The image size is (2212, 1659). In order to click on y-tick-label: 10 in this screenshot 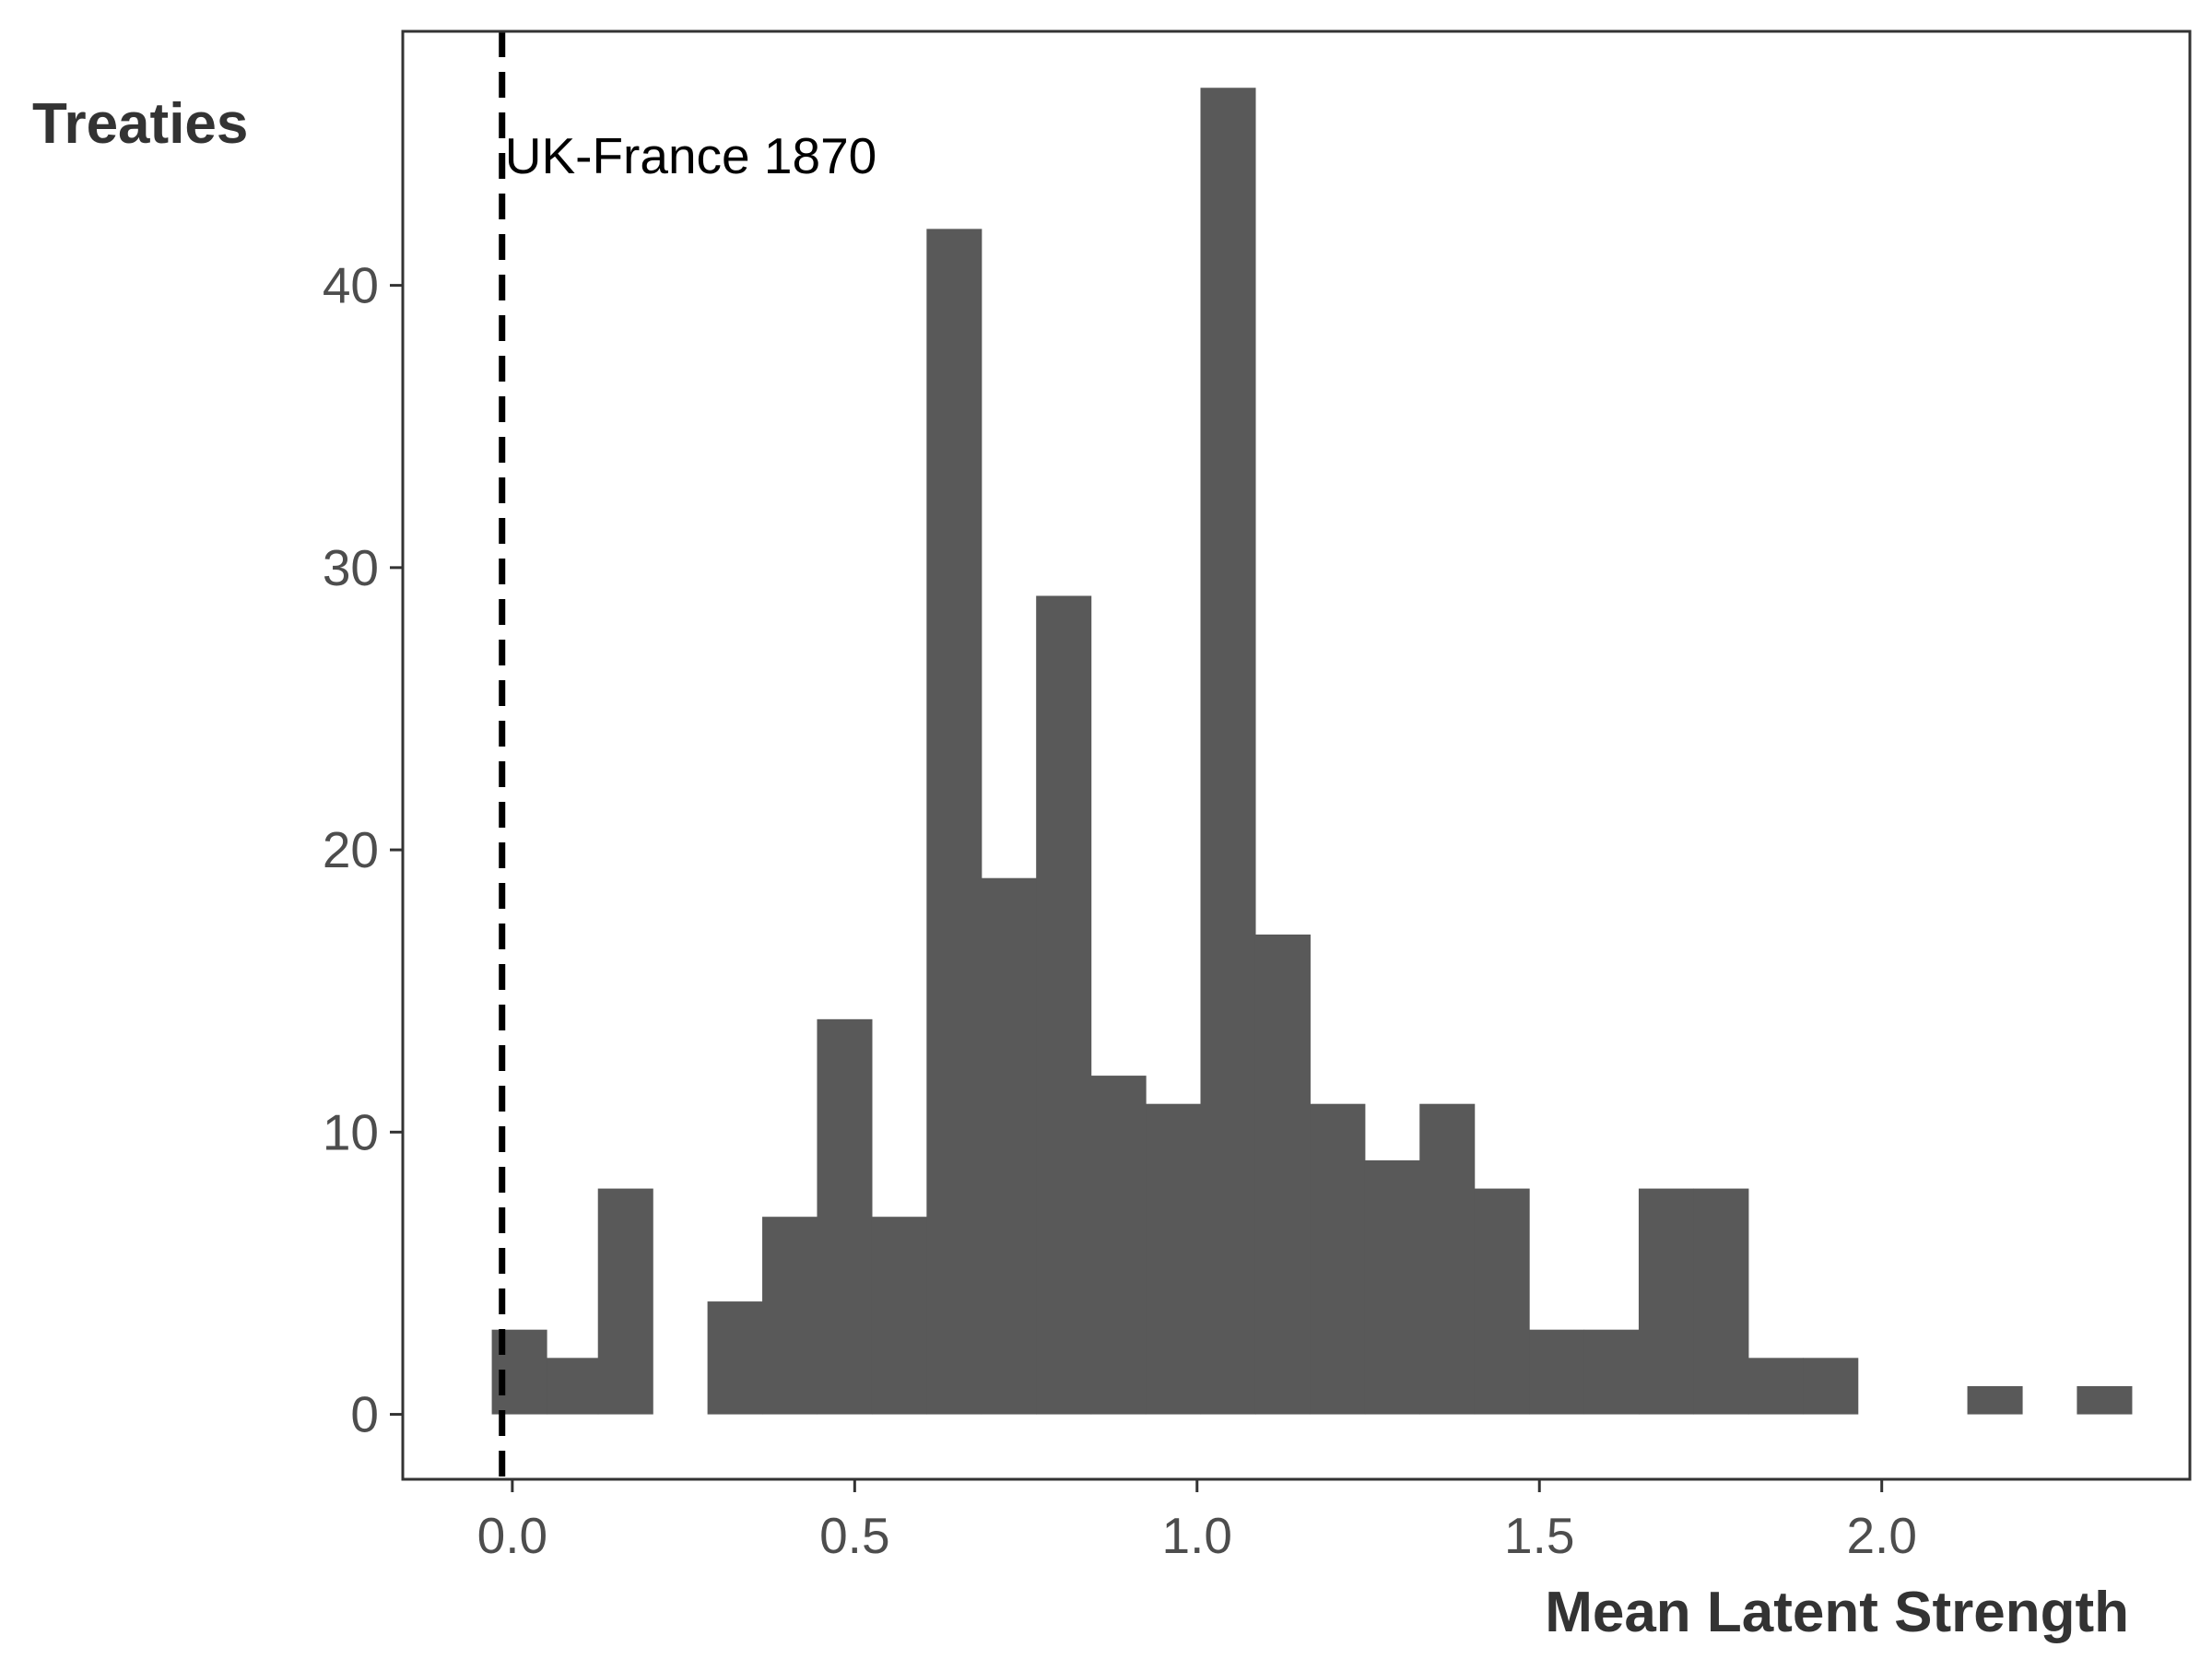, I will do `click(351, 1131)`.